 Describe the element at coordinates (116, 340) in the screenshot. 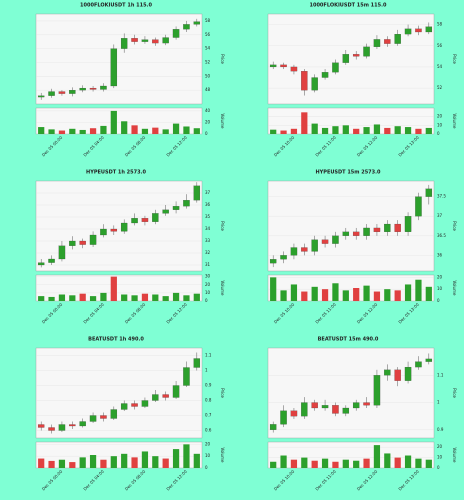

I see `chart-title: BEATUSDT 1h 490.0` at that location.